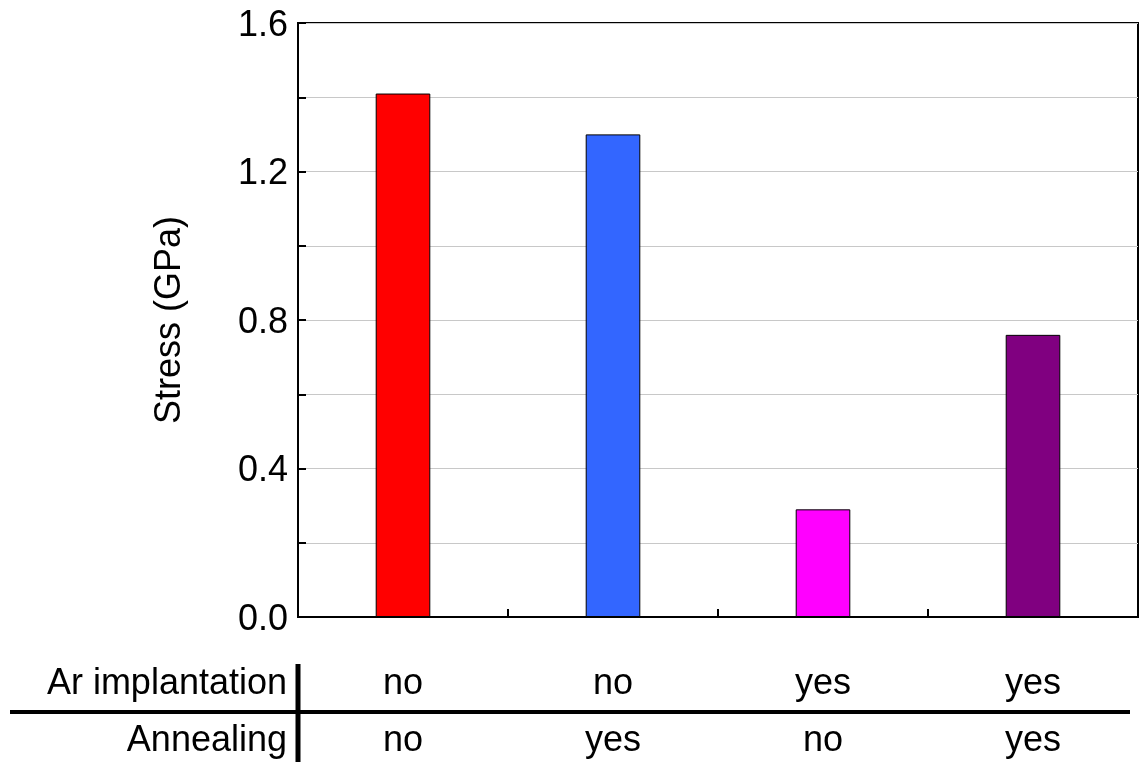 This screenshot has height=767, width=1140. I want to click on x-tick-label: no no, so click(403, 710).